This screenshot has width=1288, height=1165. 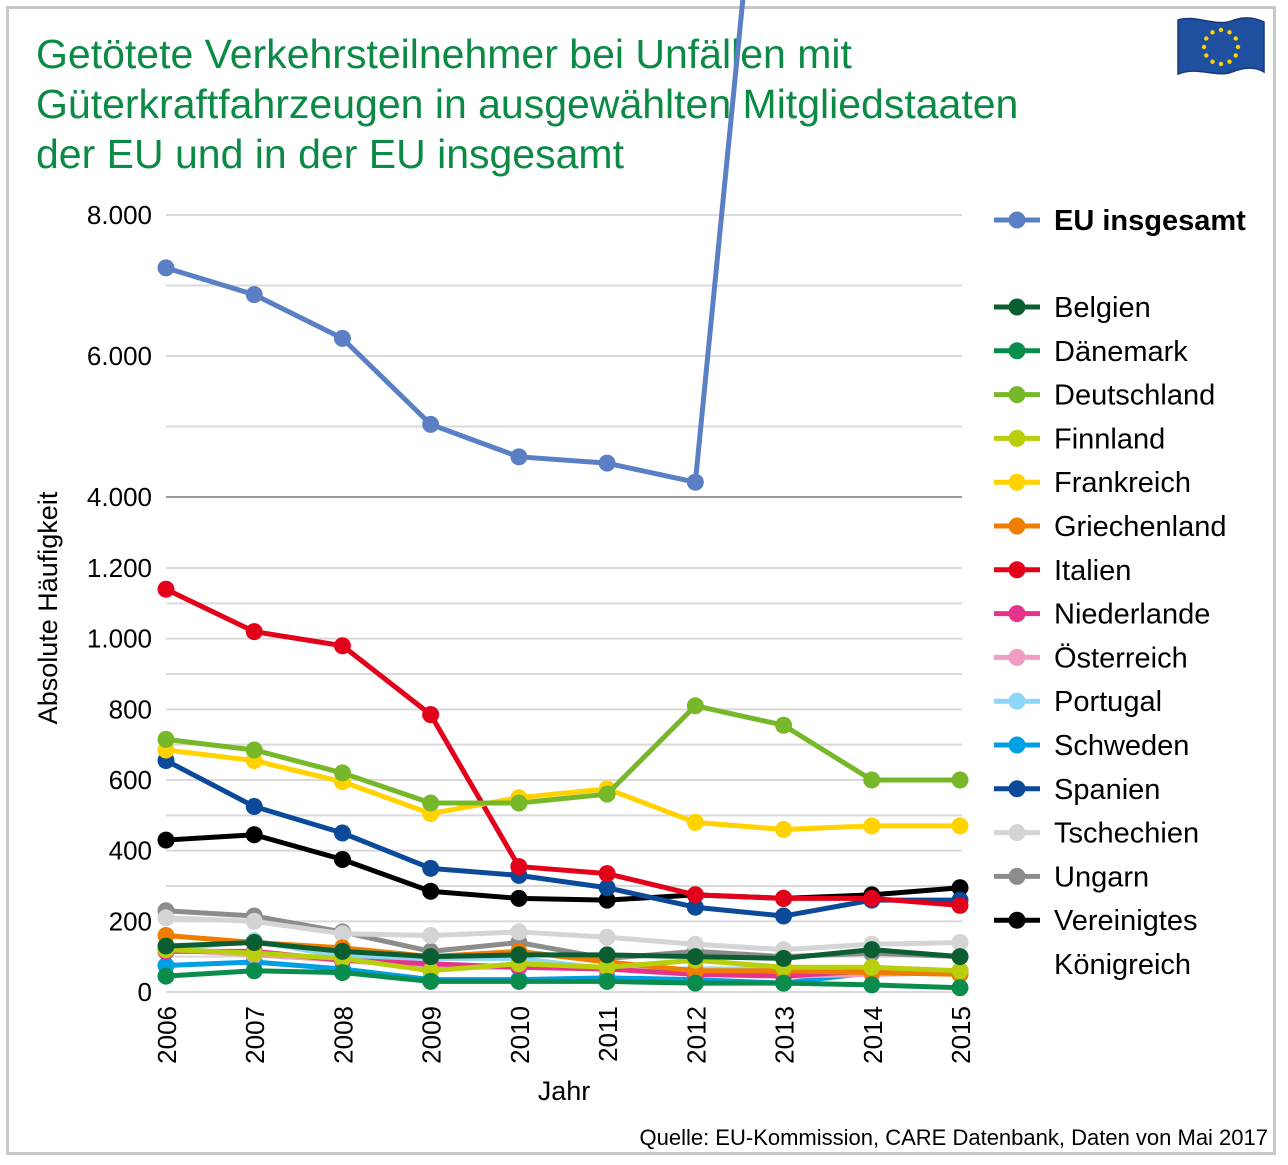 I want to click on x-tick-label: 2008, so click(x=343, y=1035).